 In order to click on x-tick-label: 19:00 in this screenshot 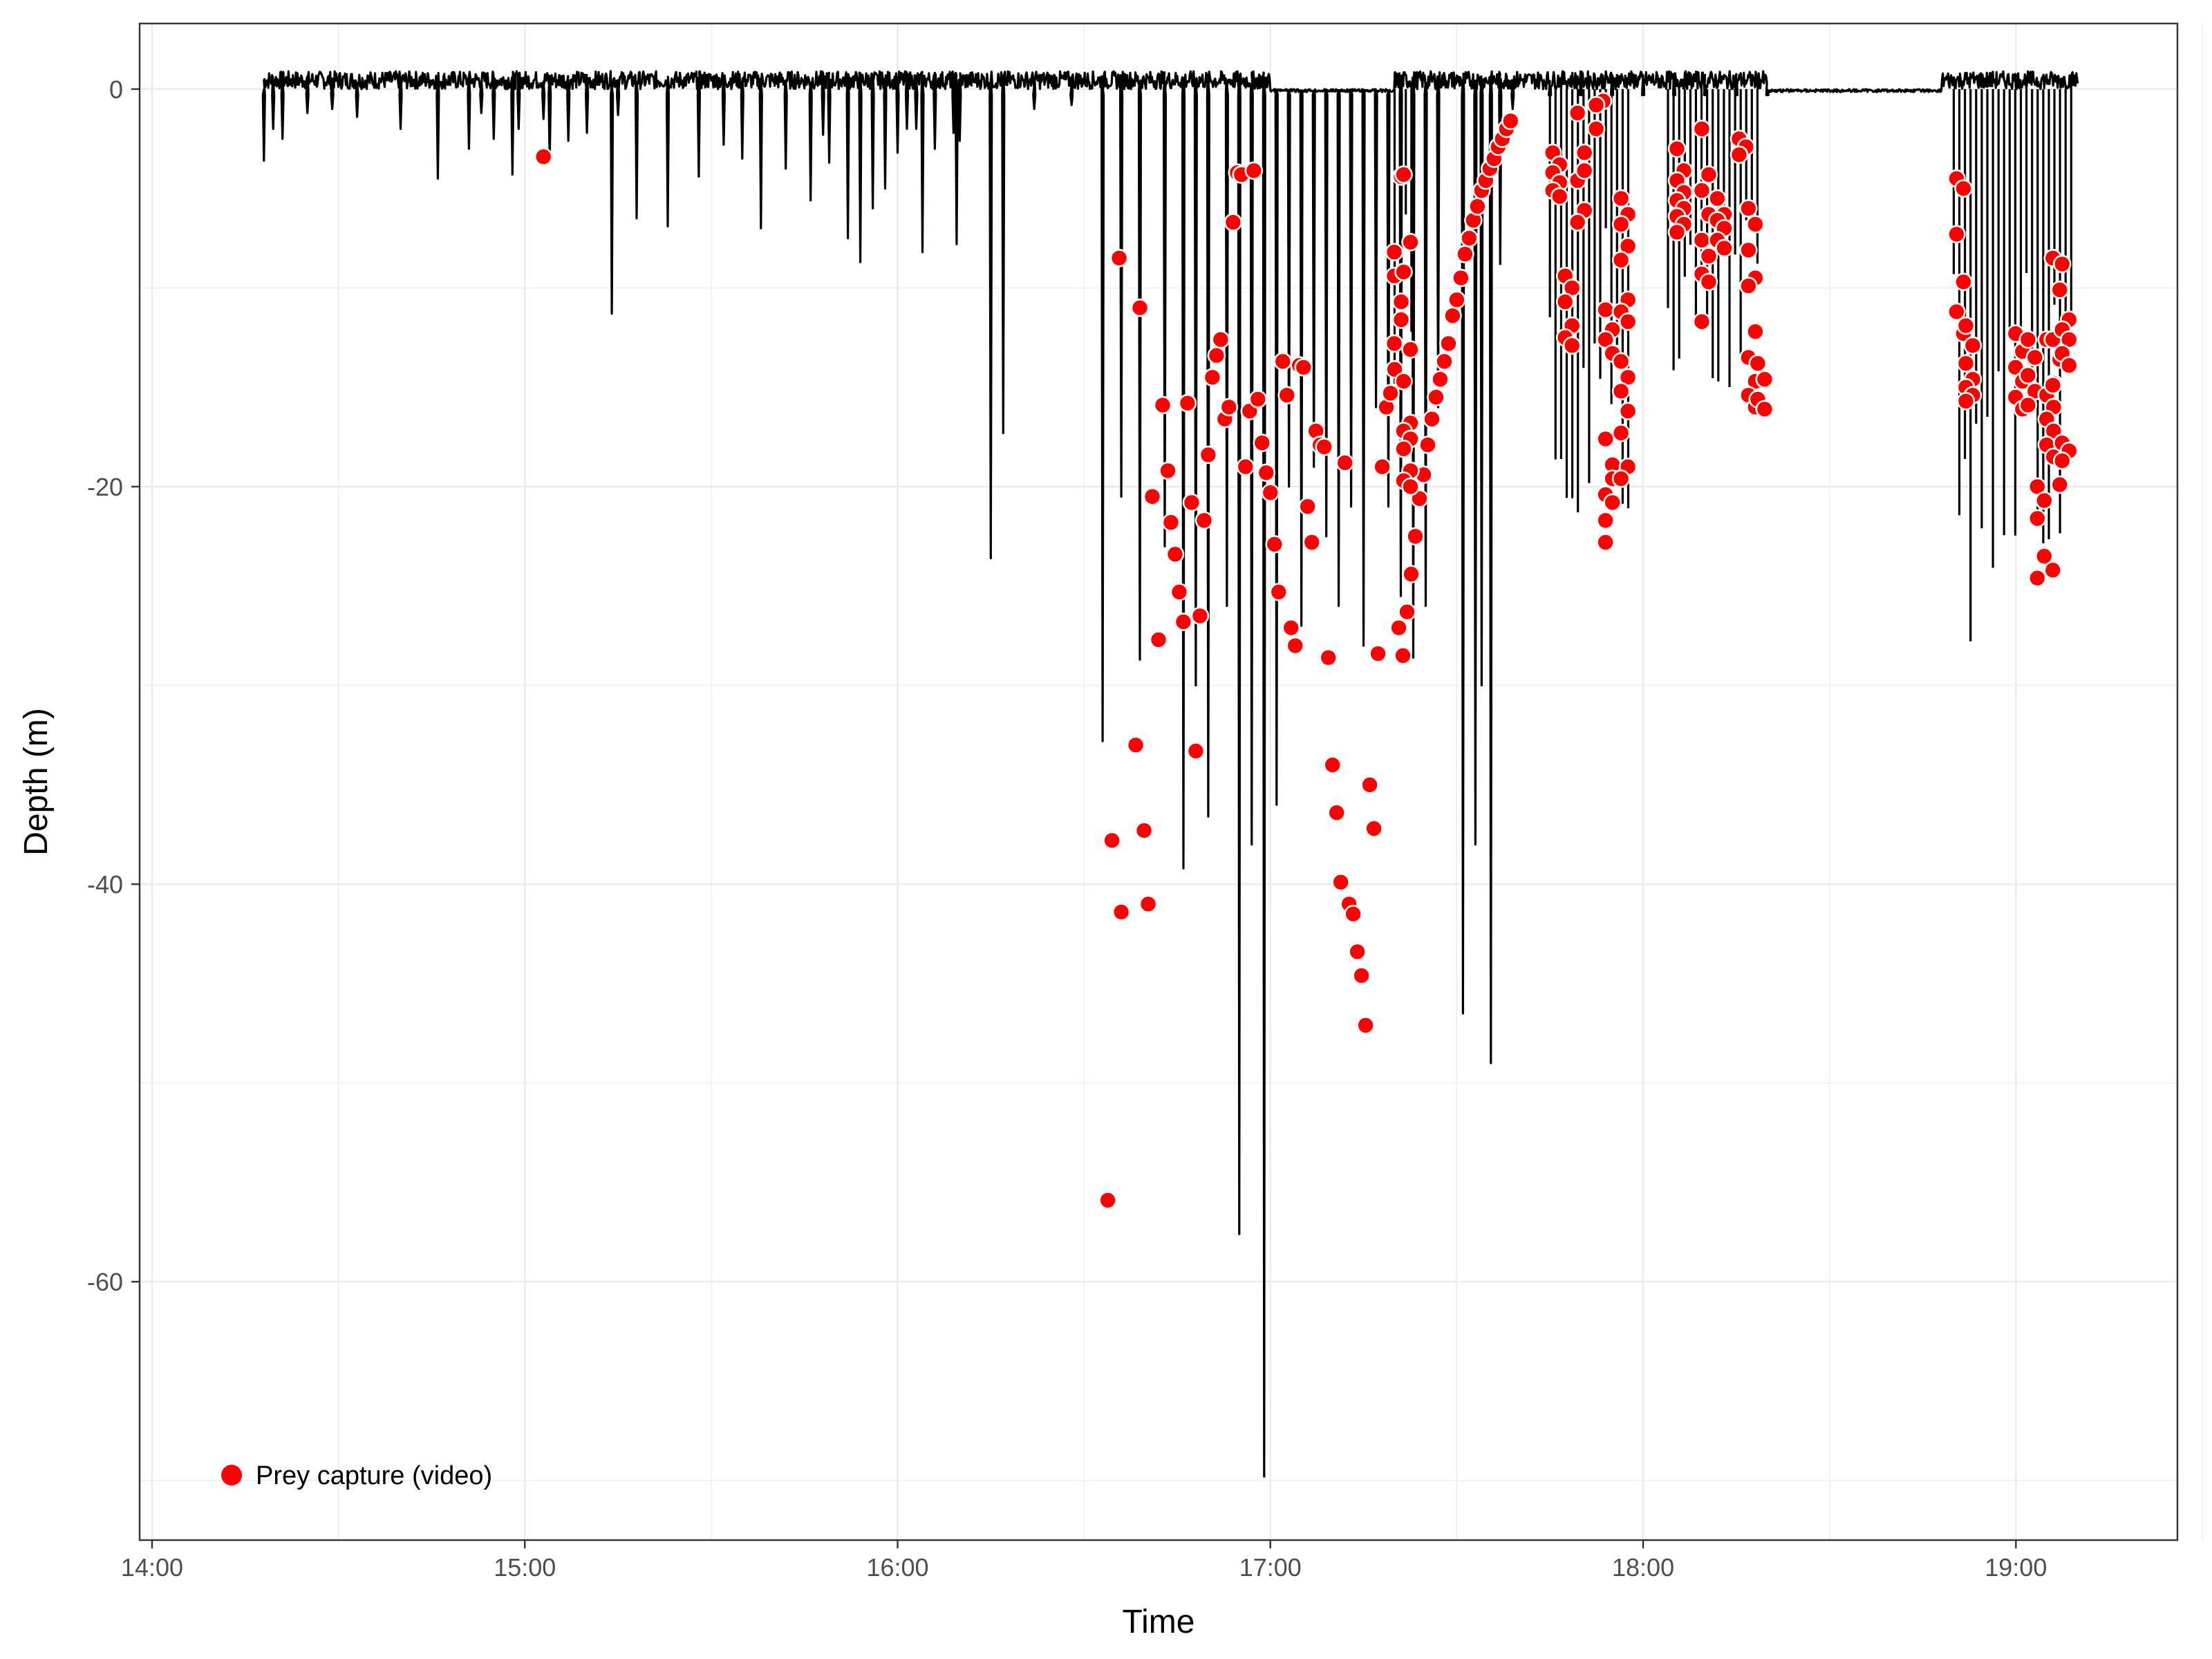, I will do `click(2016, 1568)`.